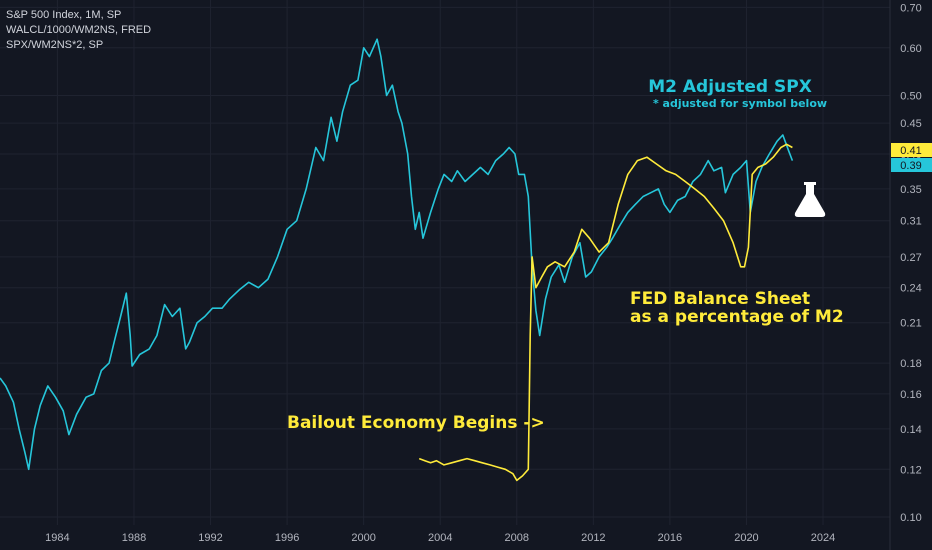 The width and height of the screenshot is (932, 550). I want to click on y-tick-label: 0.10, so click(910, 518).